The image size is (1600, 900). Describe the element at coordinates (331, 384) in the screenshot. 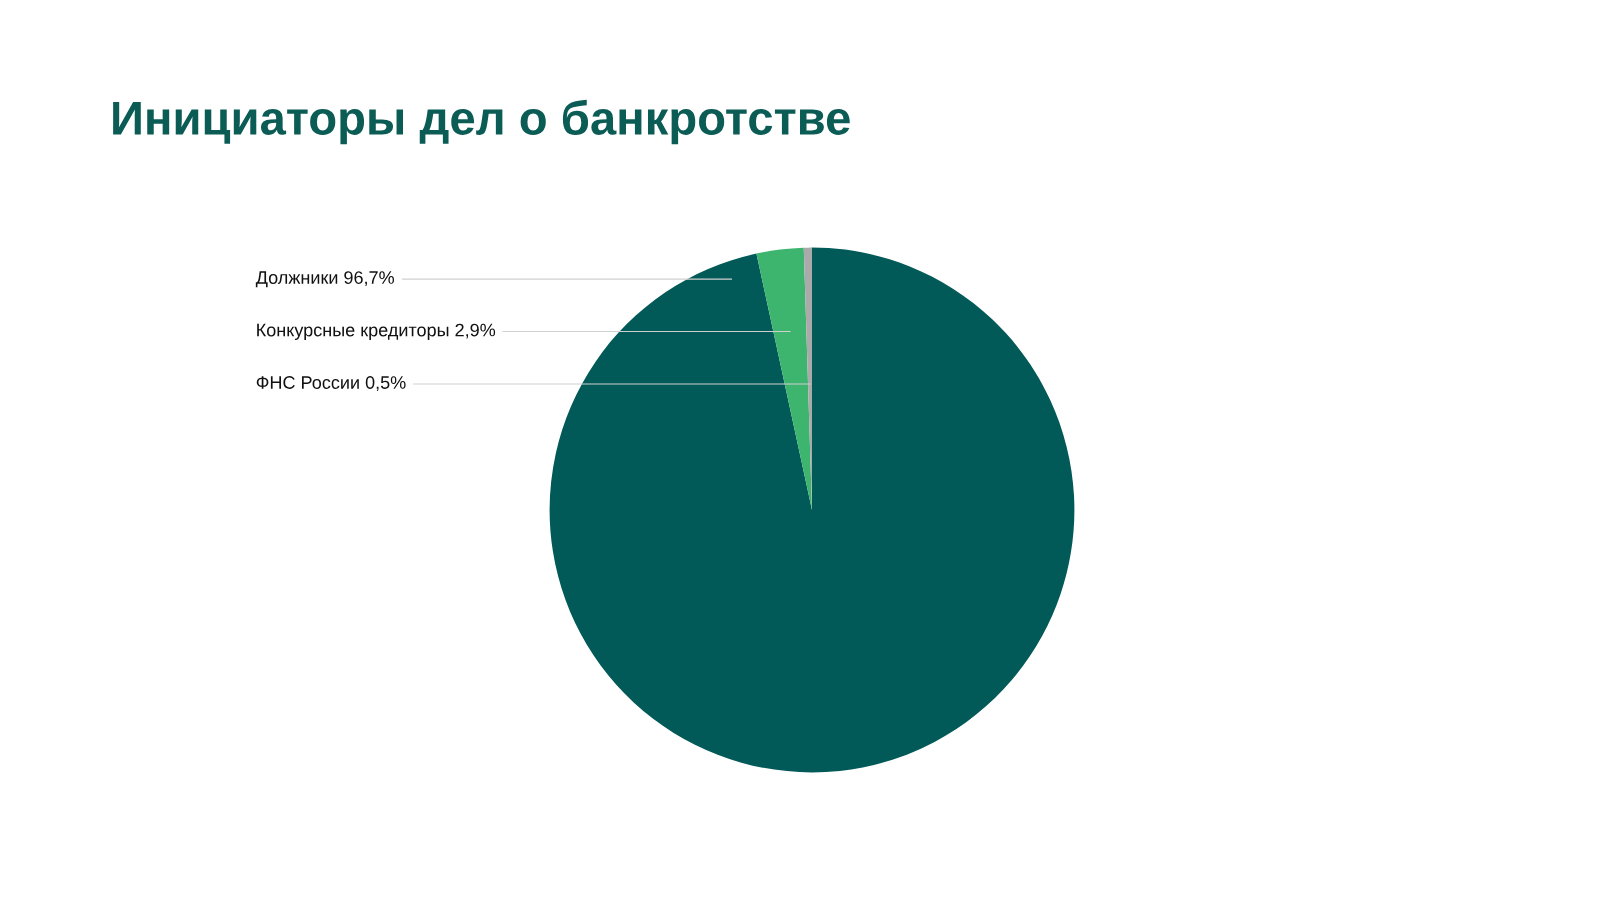

I see `slice-label: ФНС России 0,5%` at that location.